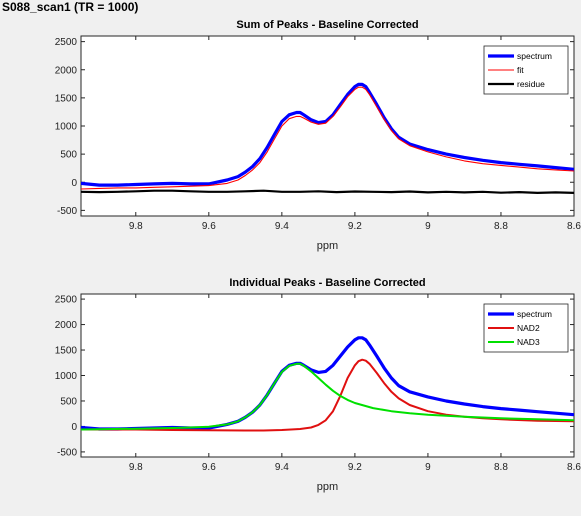  What do you see at coordinates (70, 7) in the screenshot?
I see `figure-title: S088_scan1 (TR = 1000)` at bounding box center [70, 7].